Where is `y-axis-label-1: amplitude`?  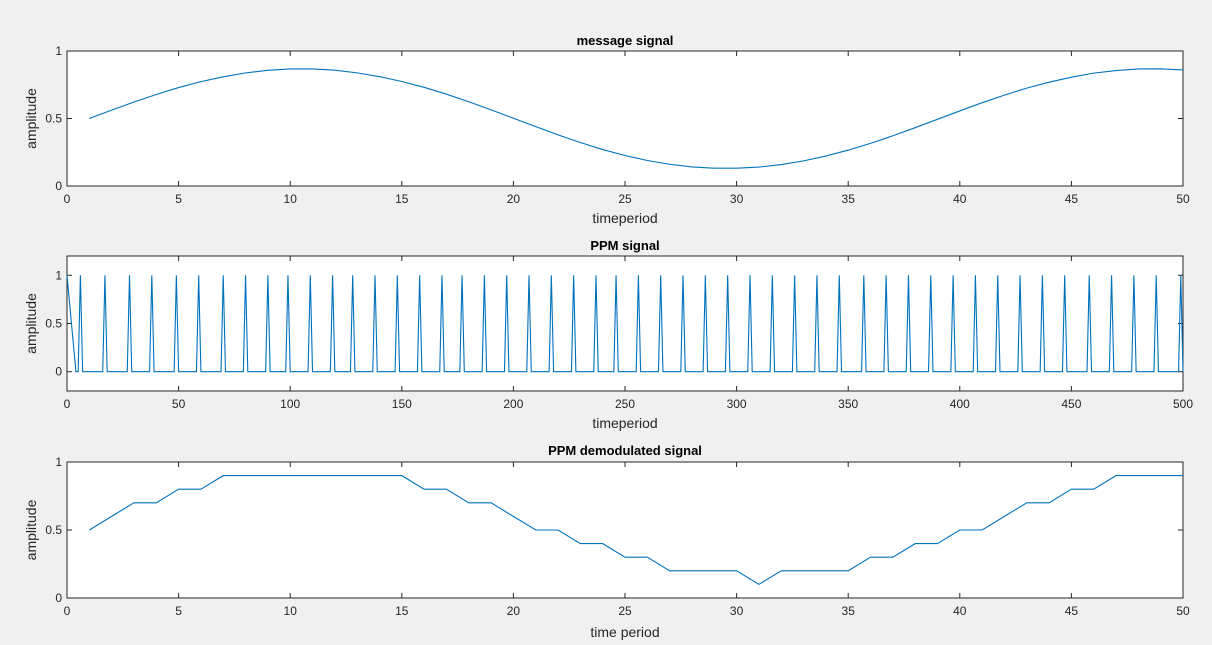 y-axis-label-1: amplitude is located at coordinates (31, 118).